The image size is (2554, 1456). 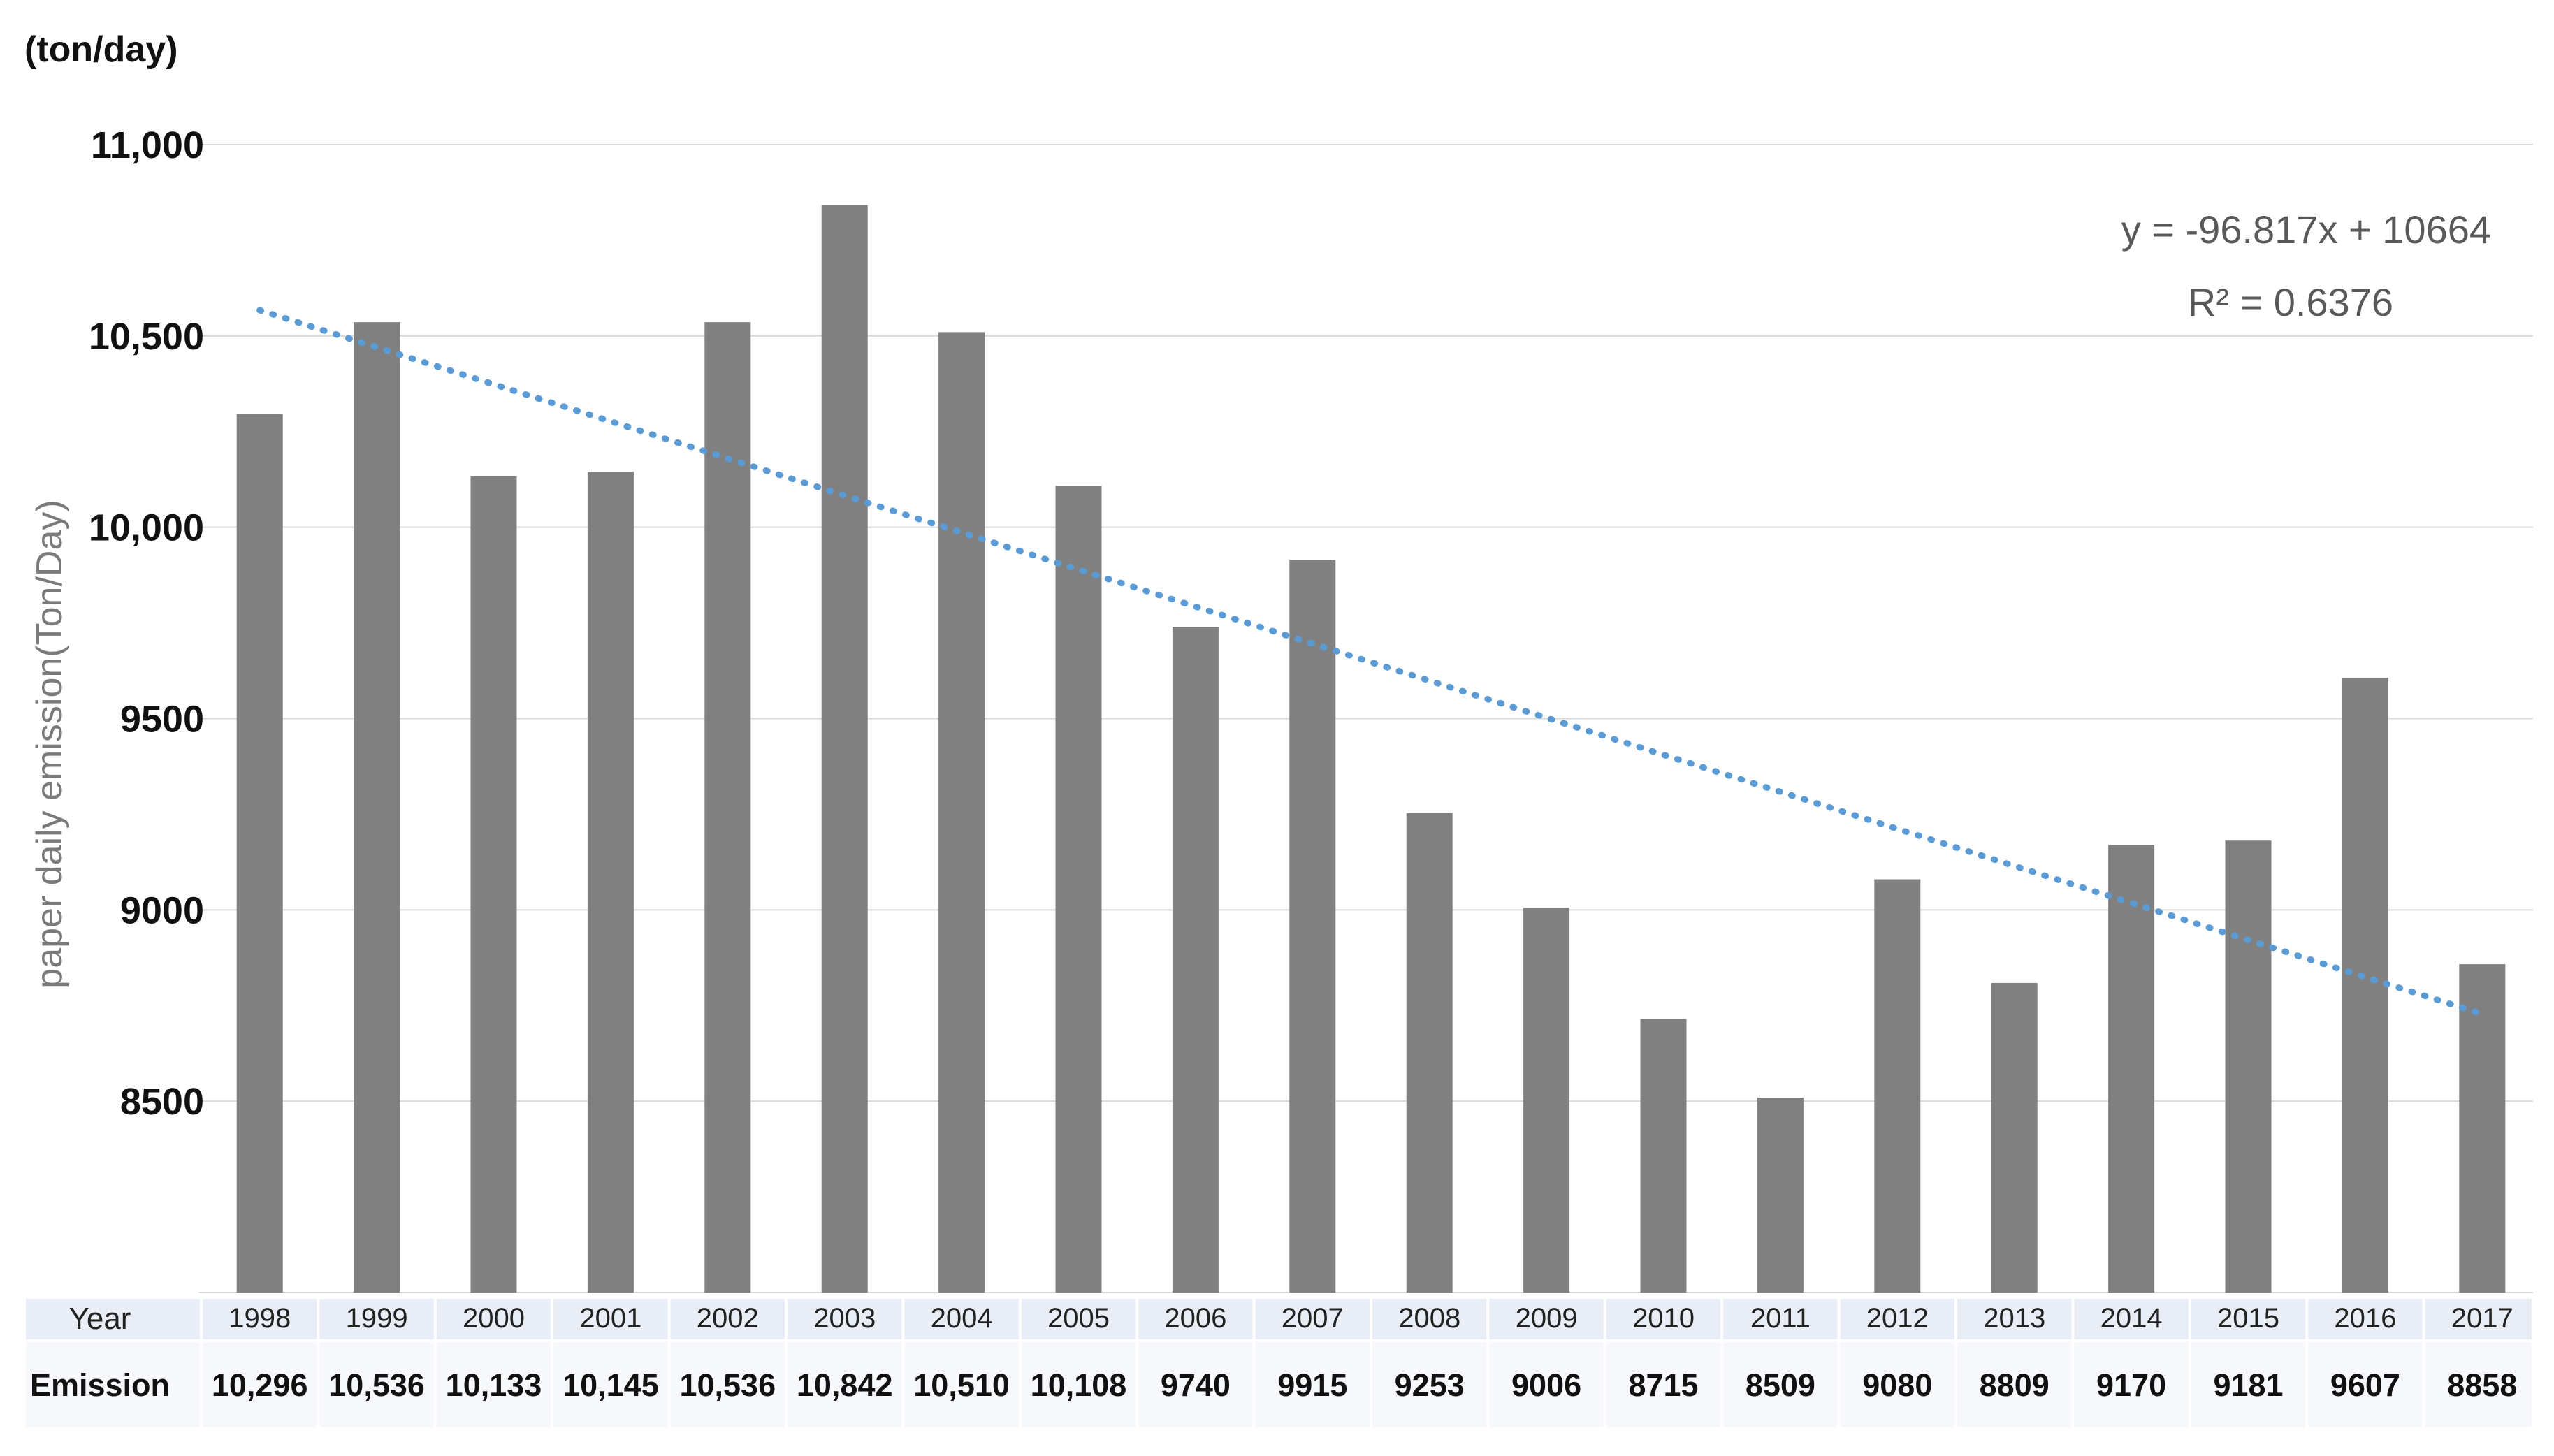 I want to click on y-axis-ticks: 11,000 10,500 10,000 9500 9000 8500, so click(x=146, y=623).